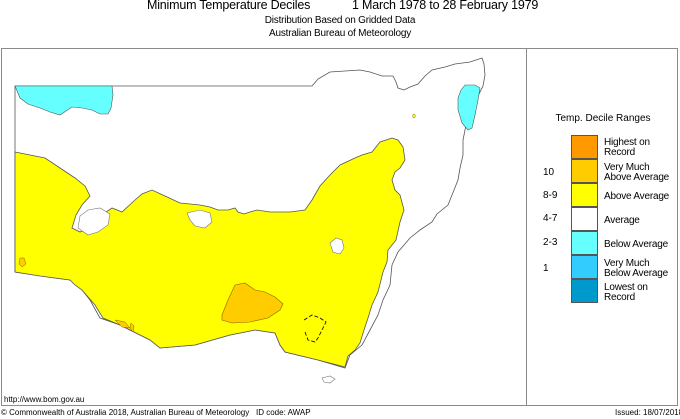 The width and height of the screenshot is (680, 419). I want to click on issued-date: Issued: 18/07/2018, so click(647, 412).